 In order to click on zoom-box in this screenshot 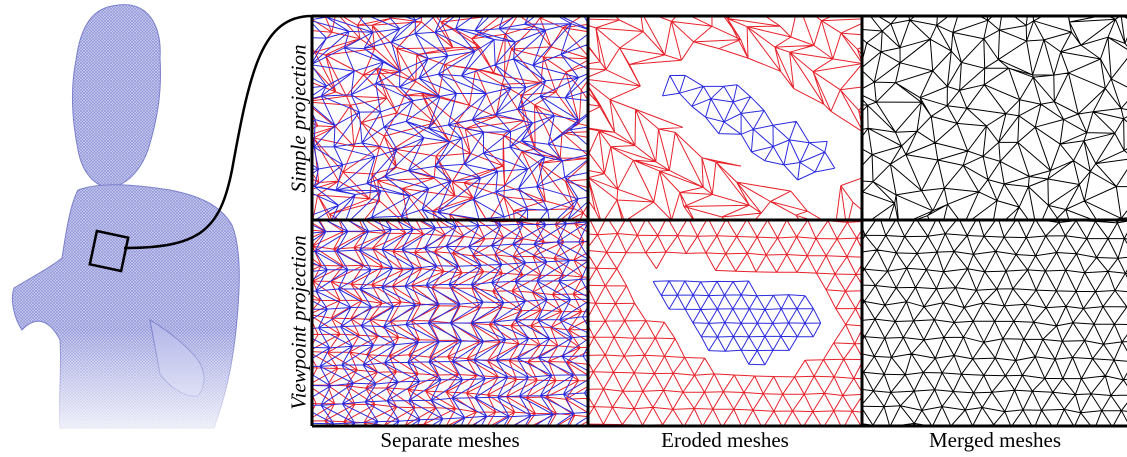, I will do `click(109, 251)`.